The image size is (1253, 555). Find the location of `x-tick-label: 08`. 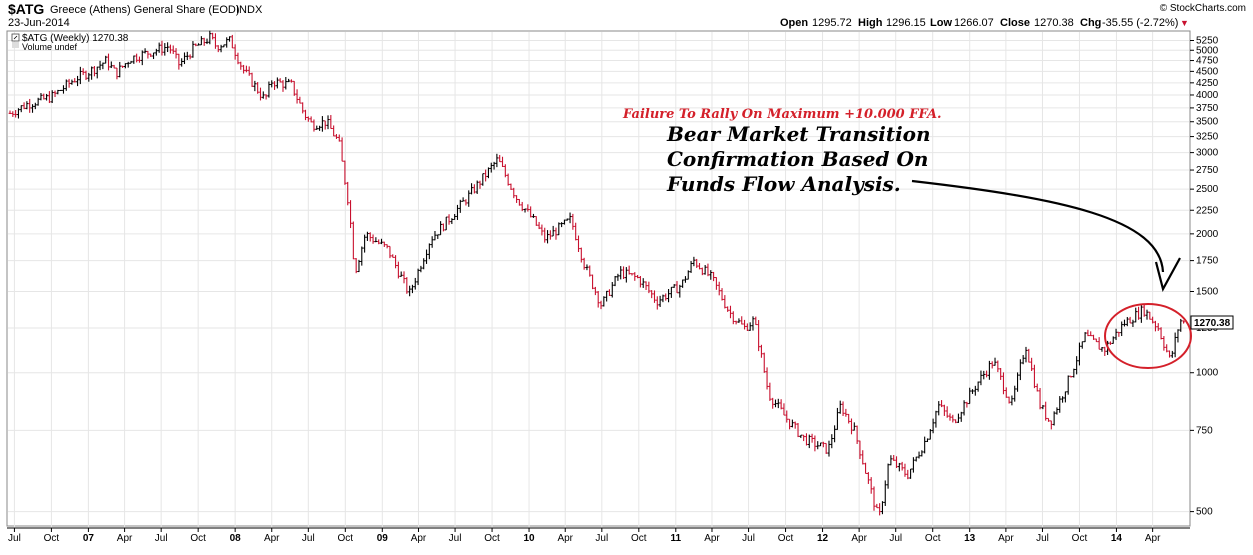

x-tick-label: 08 is located at coordinates (236, 538).